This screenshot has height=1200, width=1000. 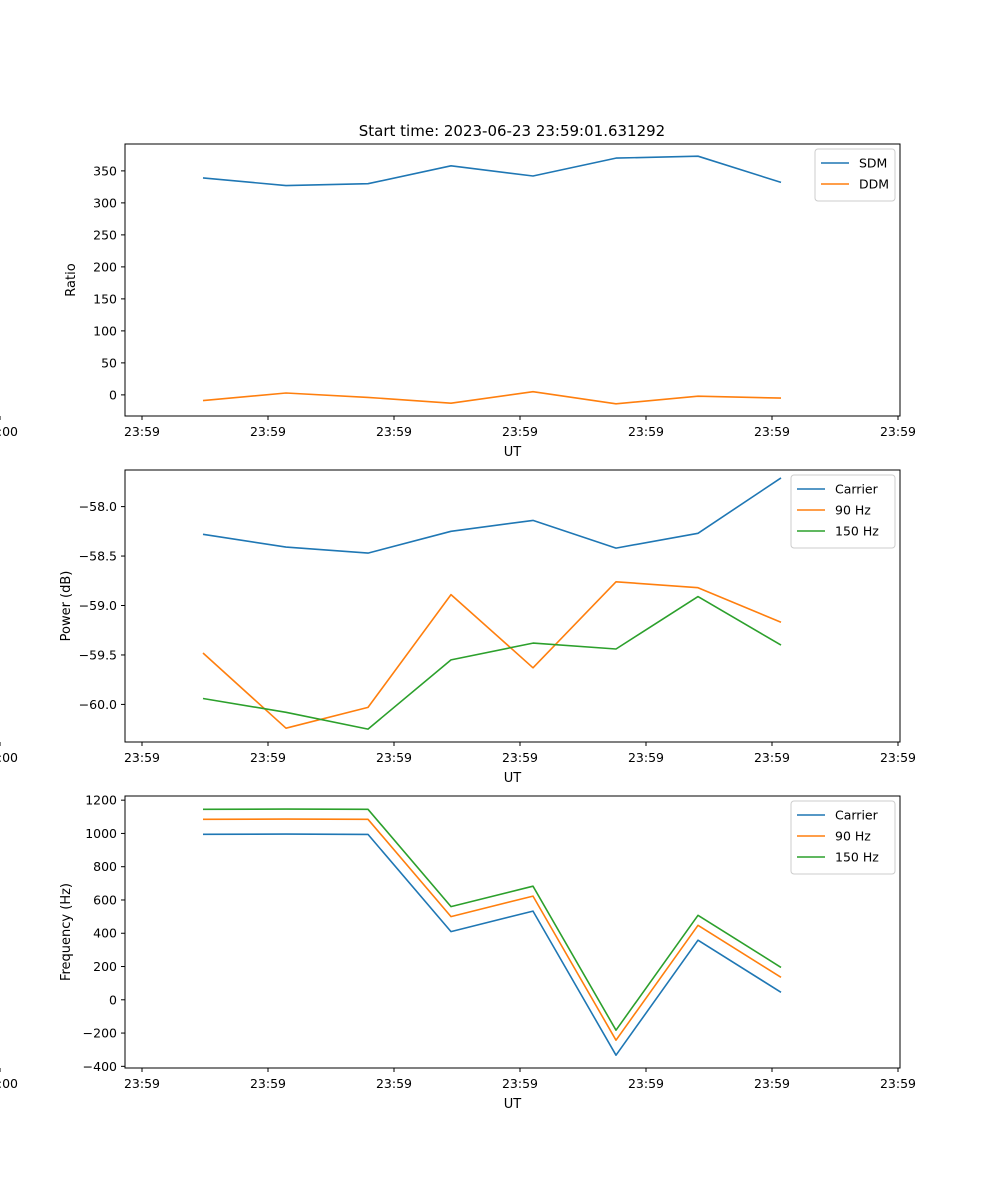 What do you see at coordinates (66, 606) in the screenshot?
I see `y-axis-label: Power (dB)` at bounding box center [66, 606].